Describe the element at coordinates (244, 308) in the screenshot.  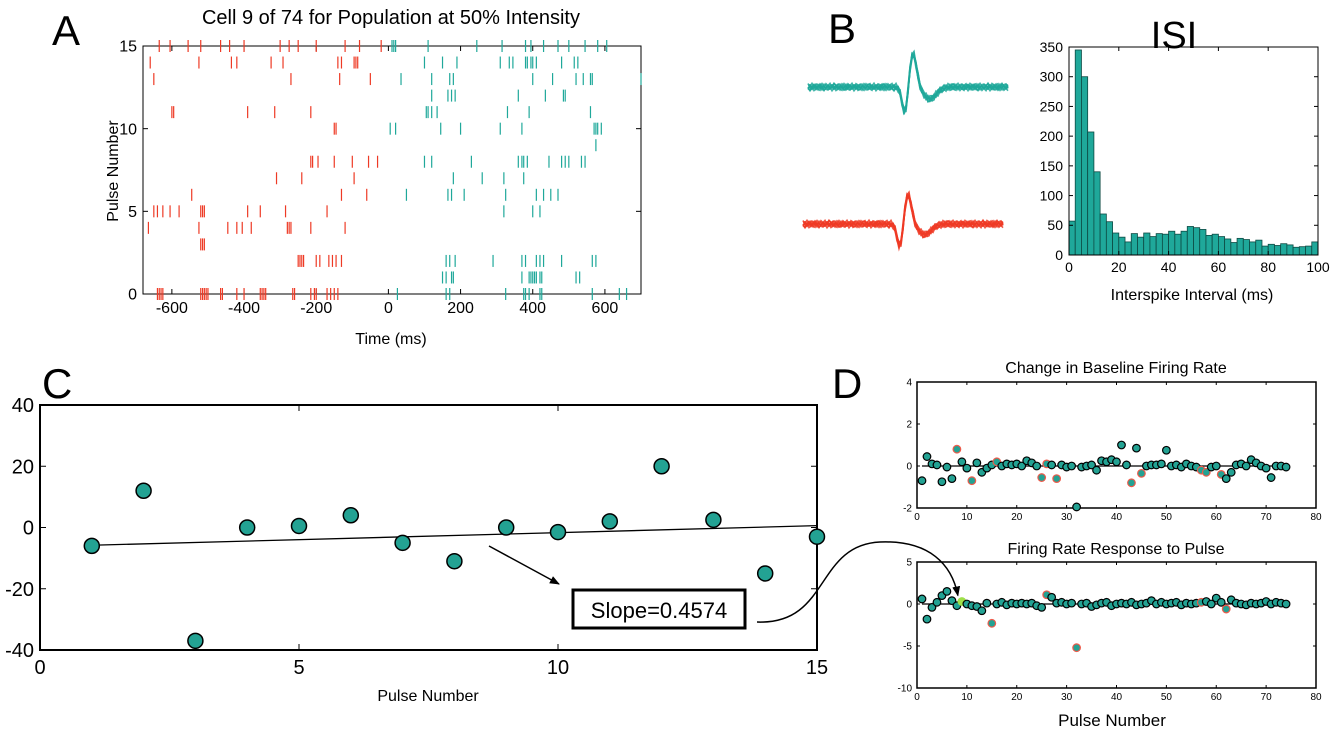
I see `x-tick-label: -400` at that location.